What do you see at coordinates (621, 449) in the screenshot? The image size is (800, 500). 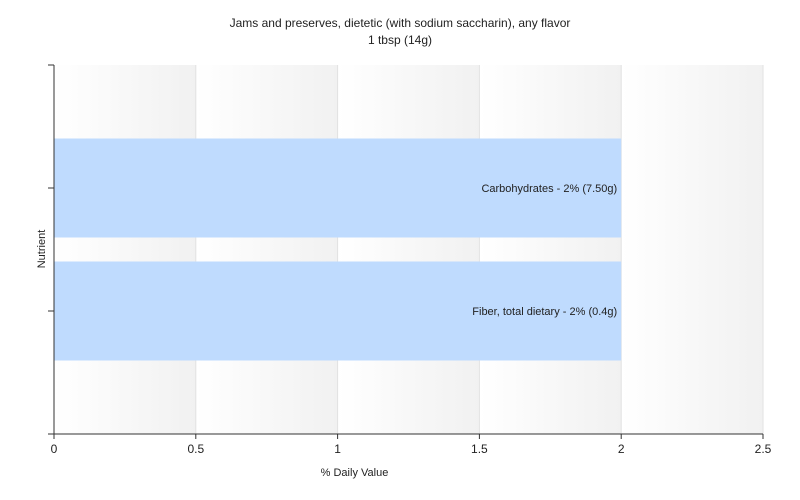 I see `x-tick-label: 2` at bounding box center [621, 449].